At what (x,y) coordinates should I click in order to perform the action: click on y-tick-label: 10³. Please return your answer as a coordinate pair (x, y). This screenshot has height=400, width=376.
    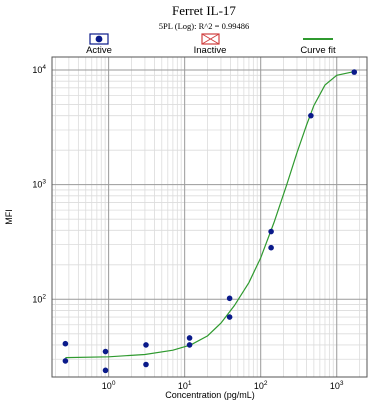
    Looking at the image, I should click on (39, 184).